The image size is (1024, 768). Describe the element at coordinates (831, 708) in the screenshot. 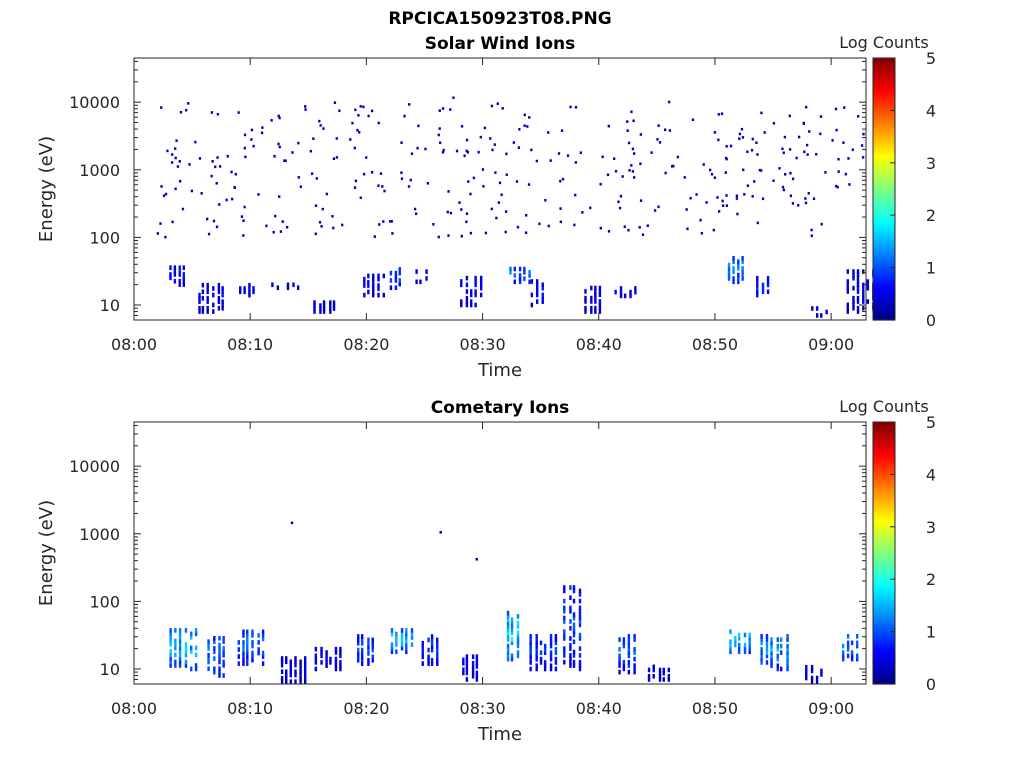

I see `x-tick-label: 09:00` at that location.